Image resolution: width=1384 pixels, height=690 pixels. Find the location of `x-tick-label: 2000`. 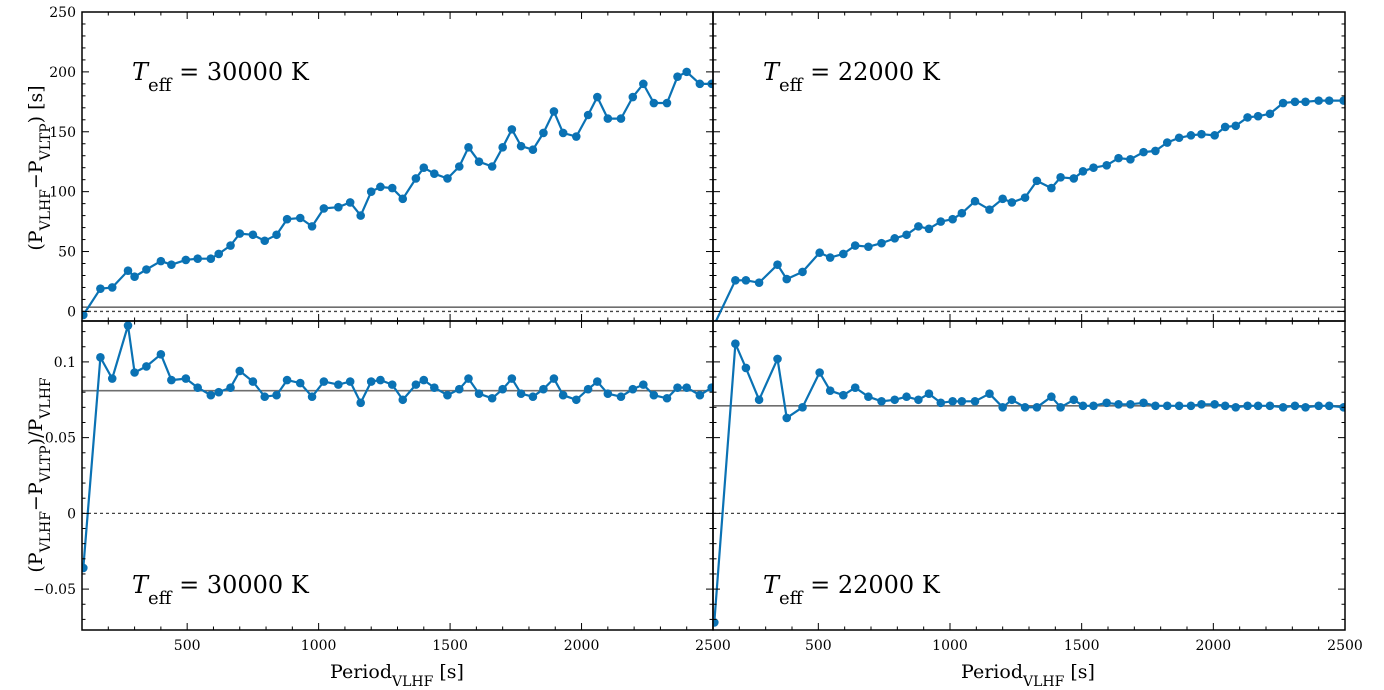

x-tick-label: 2000 is located at coordinates (582, 646).